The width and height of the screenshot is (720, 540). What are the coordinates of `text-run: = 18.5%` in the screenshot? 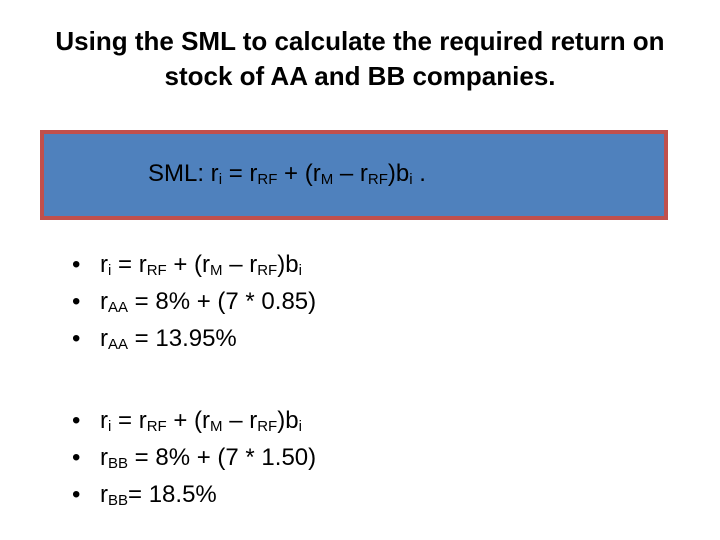 It's located at (172, 494).